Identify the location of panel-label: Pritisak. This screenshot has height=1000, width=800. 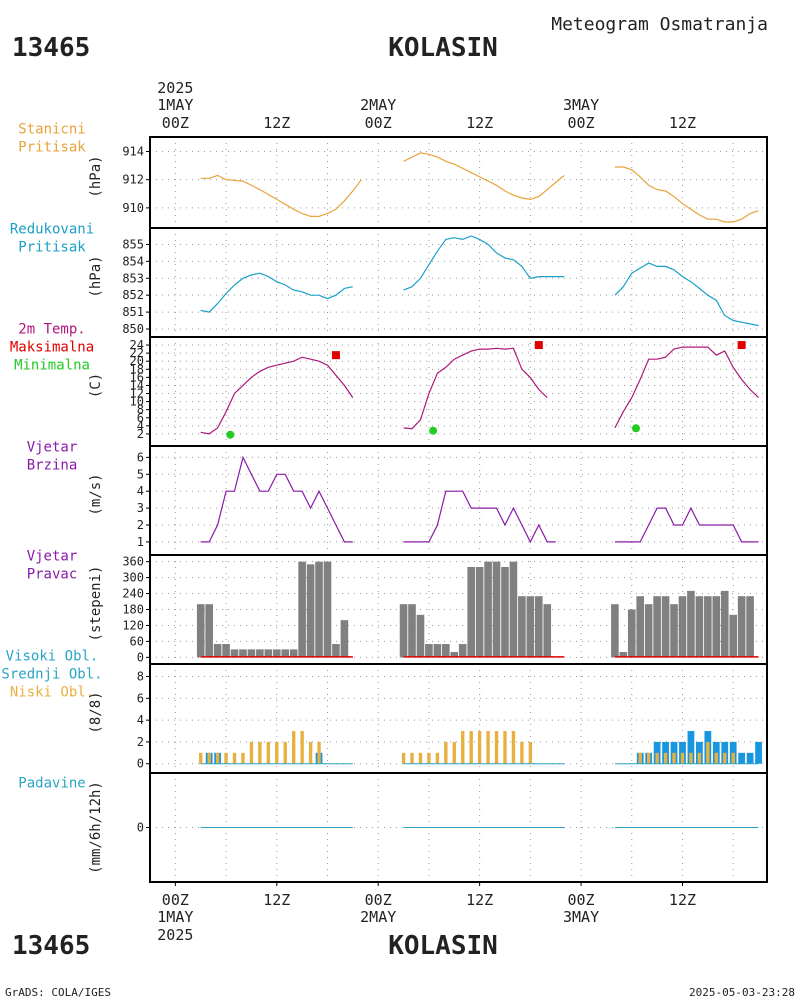
(52, 148).